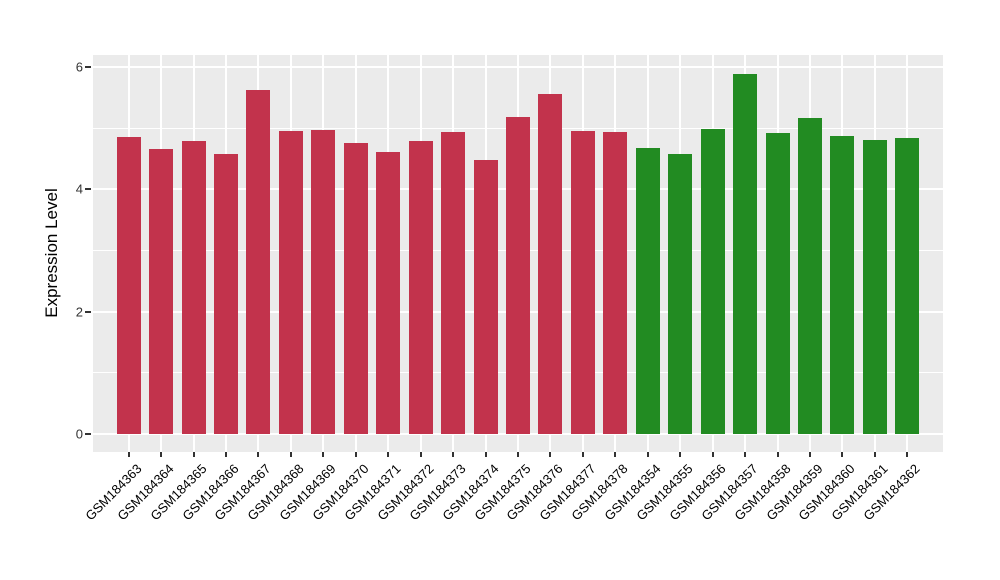 The height and width of the screenshot is (580, 1000). I want to click on y-tick-label: 6, so click(79, 67).